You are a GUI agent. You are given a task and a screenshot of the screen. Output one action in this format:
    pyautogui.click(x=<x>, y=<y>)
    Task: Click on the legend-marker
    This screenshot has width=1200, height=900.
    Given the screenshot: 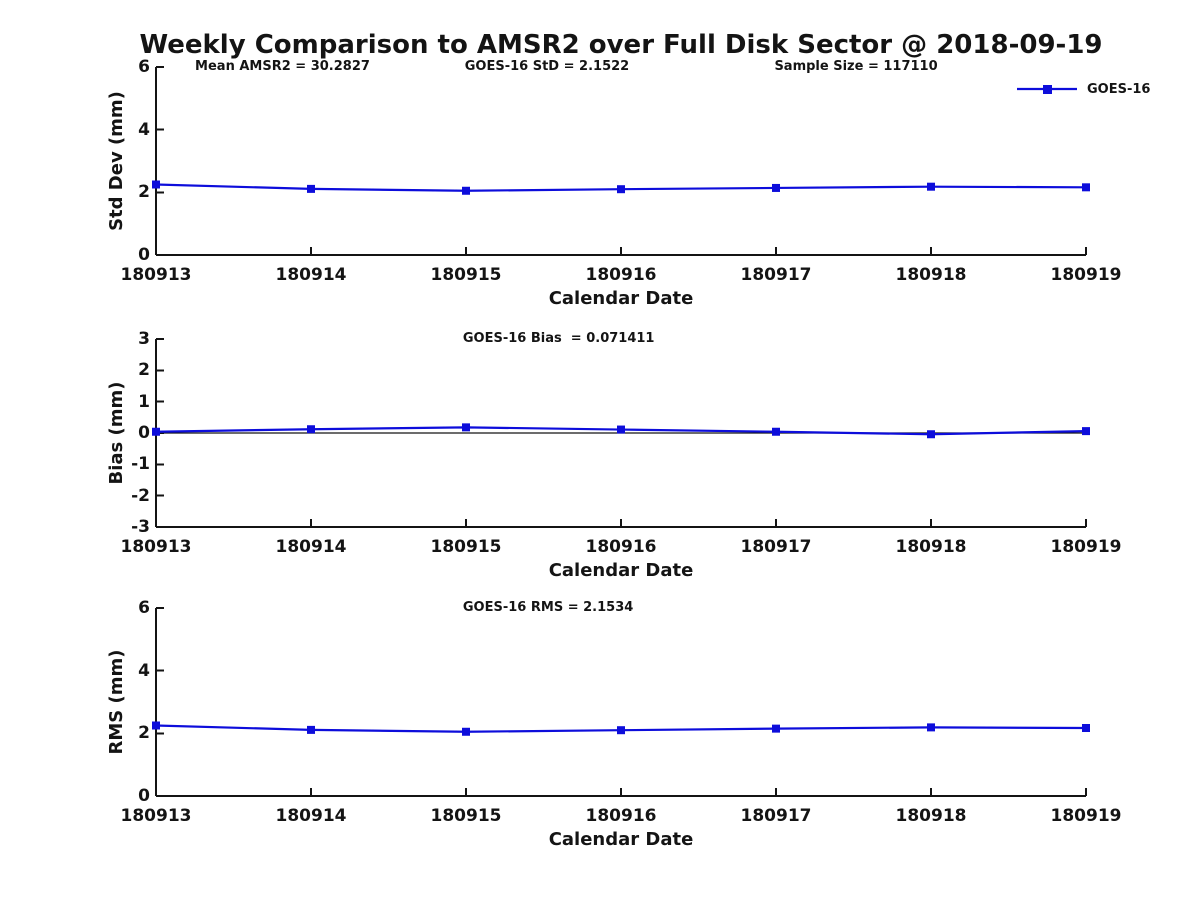 What is the action you would take?
    pyautogui.click(x=1047, y=89)
    